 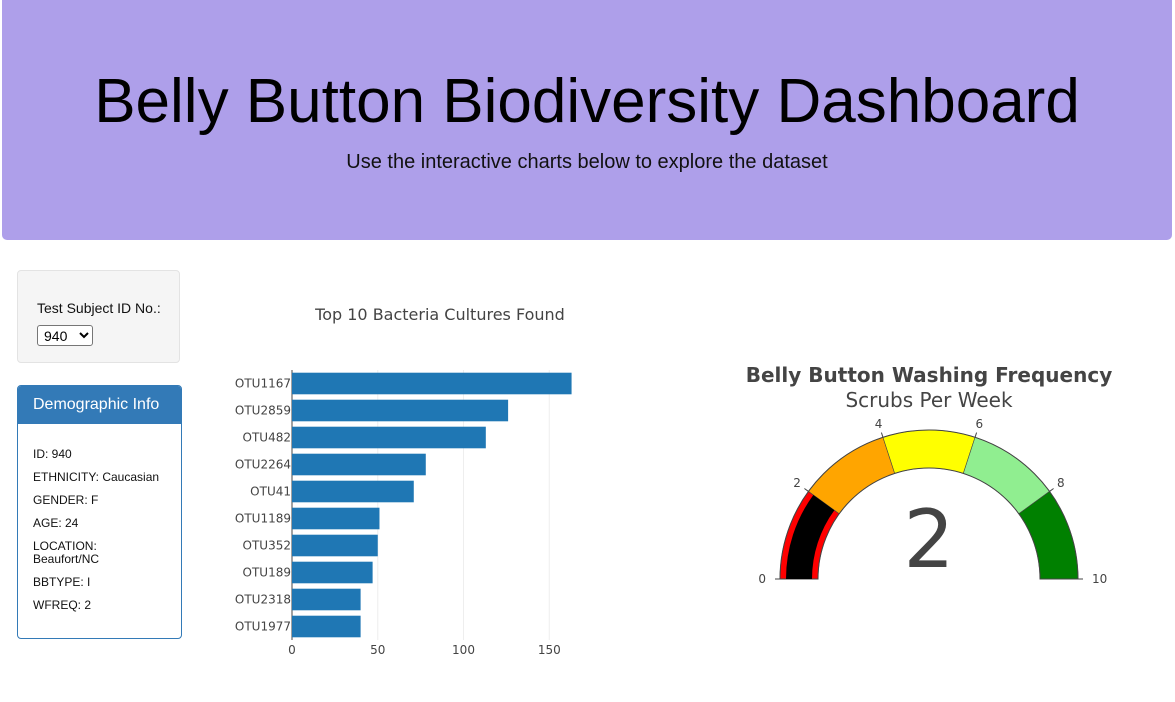 What do you see at coordinates (292, 650) in the screenshot?
I see `x-tick-label: 0` at bounding box center [292, 650].